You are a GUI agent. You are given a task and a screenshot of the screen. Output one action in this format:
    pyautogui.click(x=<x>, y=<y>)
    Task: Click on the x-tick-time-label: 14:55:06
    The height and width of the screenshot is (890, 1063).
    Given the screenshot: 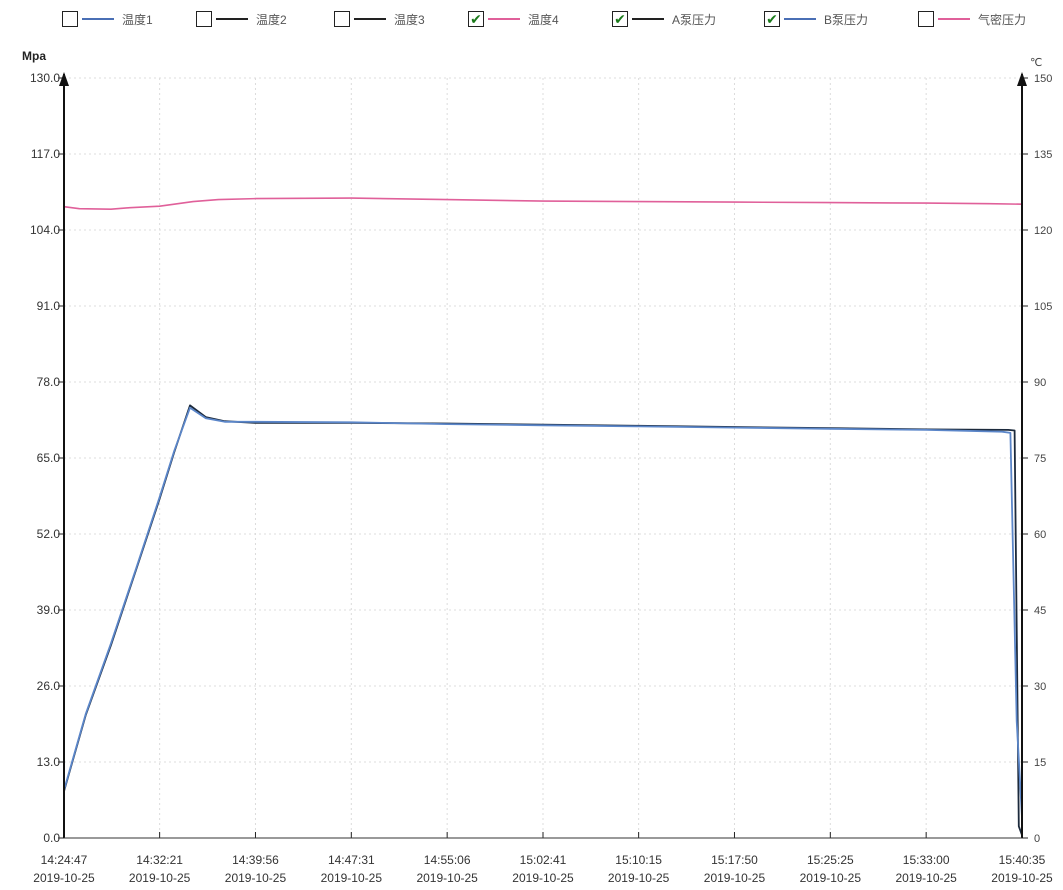 What is the action you would take?
    pyautogui.click(x=447, y=860)
    